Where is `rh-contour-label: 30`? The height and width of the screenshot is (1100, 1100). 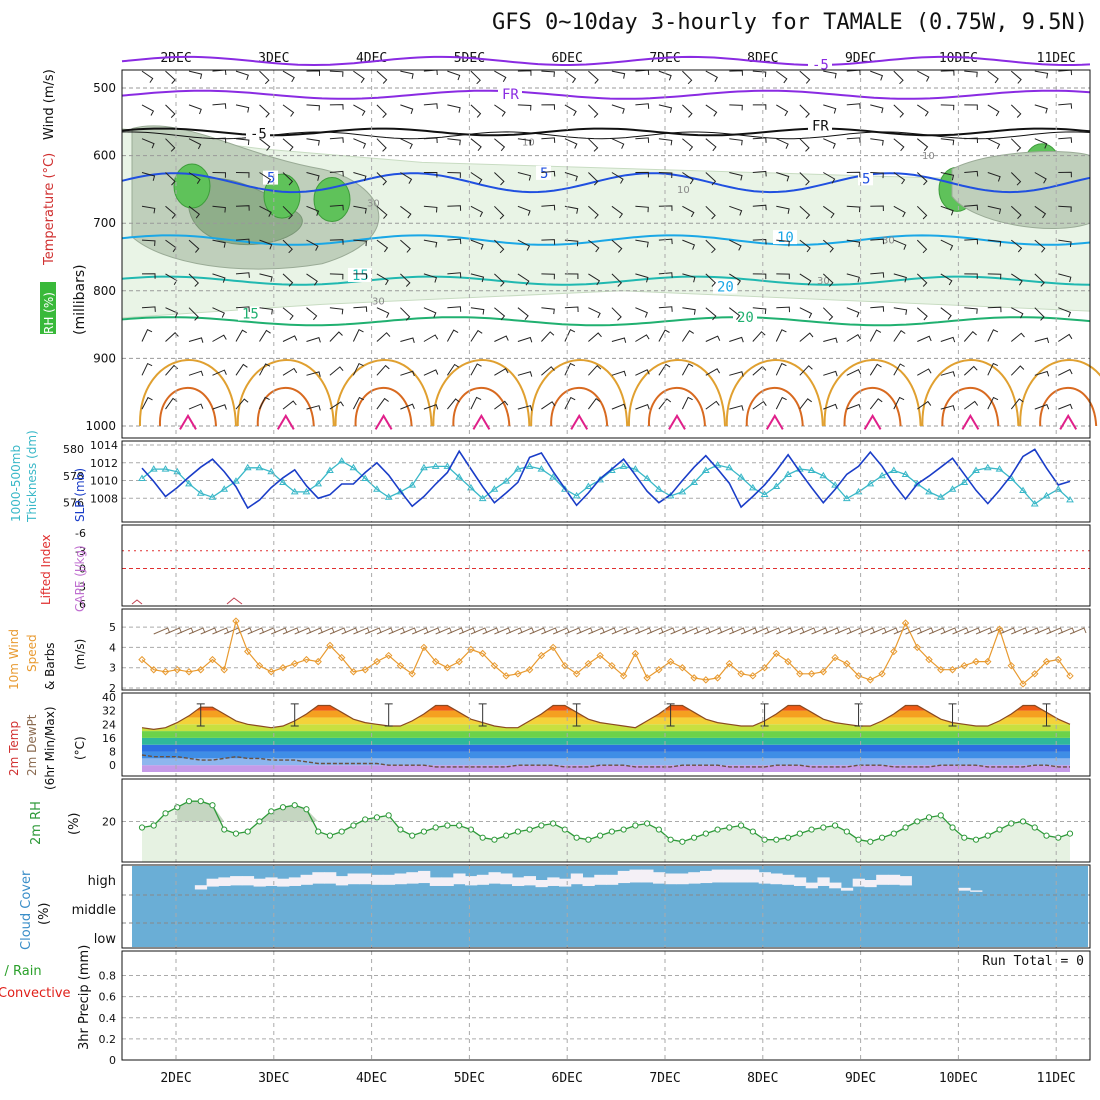
rh-contour-label: 30 is located at coordinates (823, 281).